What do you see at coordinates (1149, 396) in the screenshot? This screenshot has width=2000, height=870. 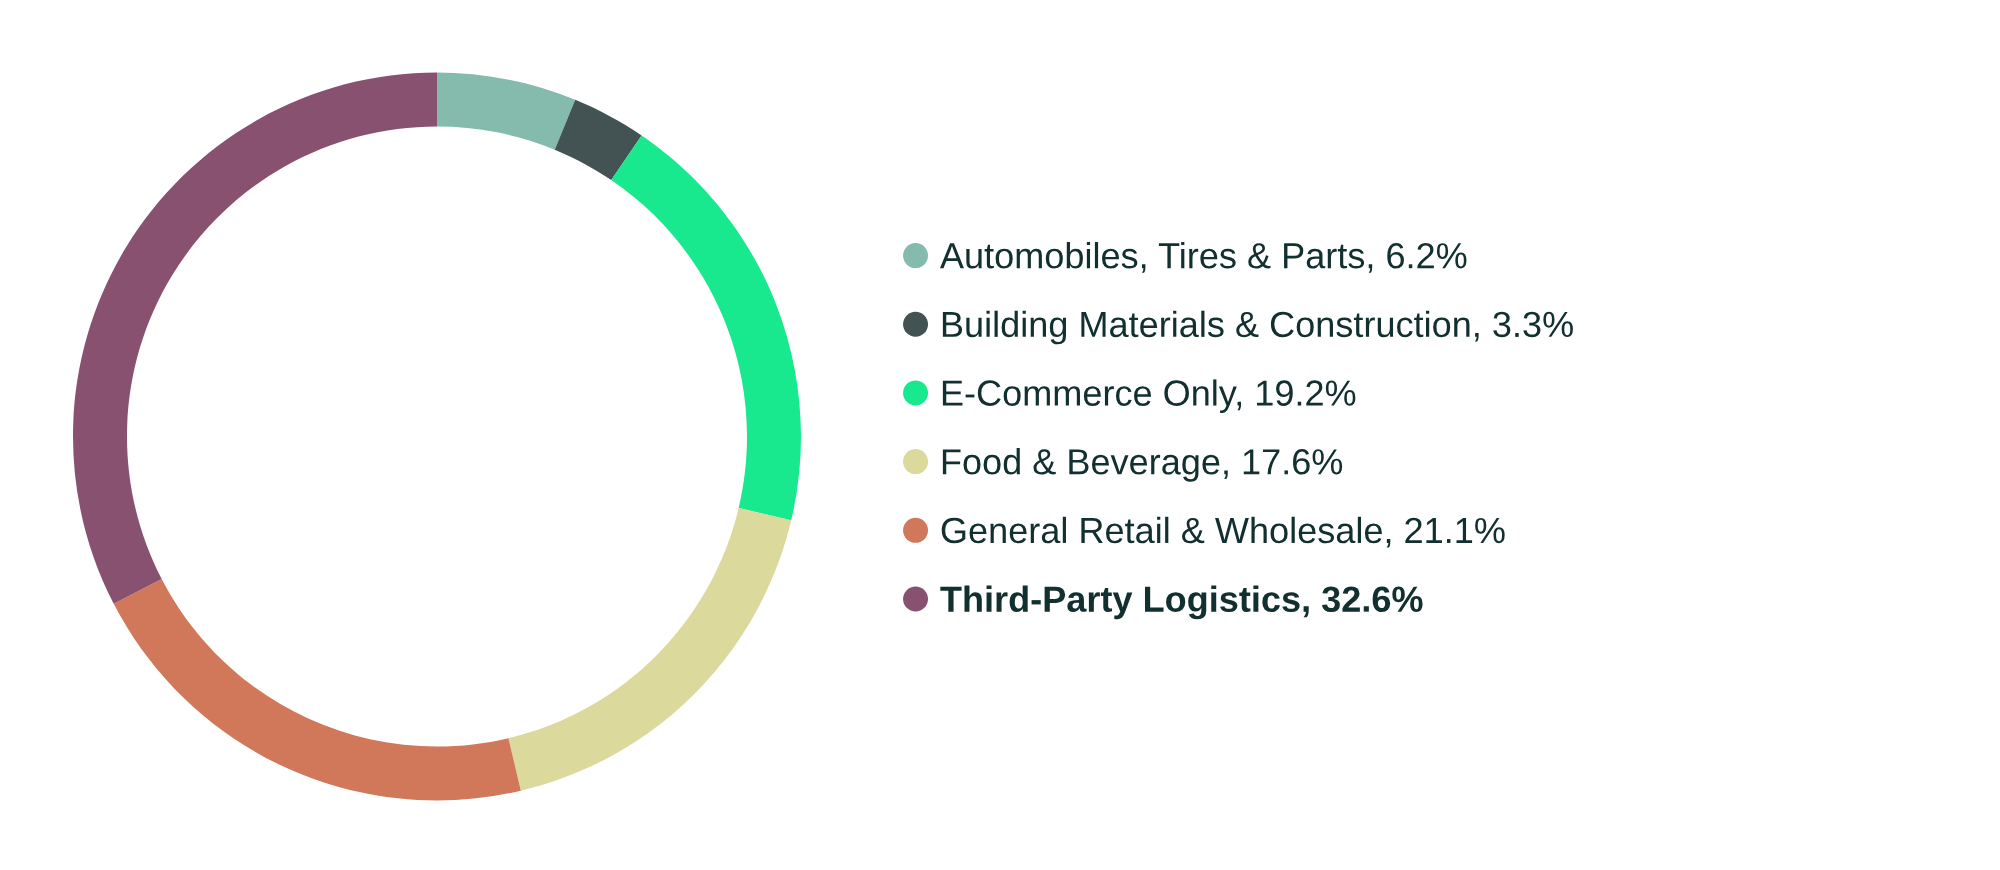 I see `legend-label: E-Commerce Only, 19.2%` at bounding box center [1149, 396].